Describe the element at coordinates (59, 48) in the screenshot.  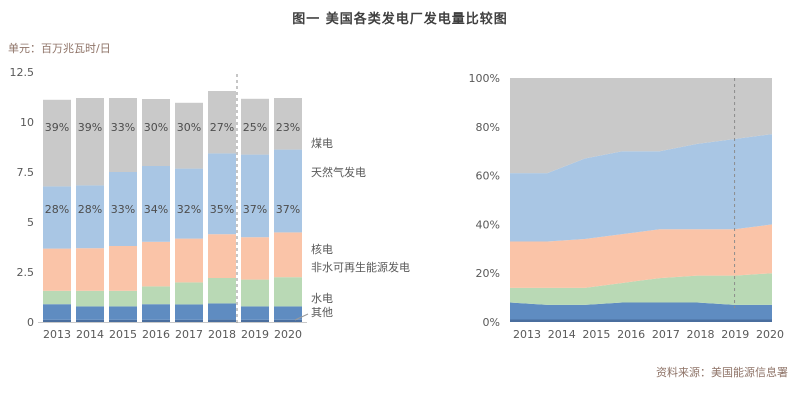
I see `unit-label: 单元：百万兆瓦时/日` at that location.